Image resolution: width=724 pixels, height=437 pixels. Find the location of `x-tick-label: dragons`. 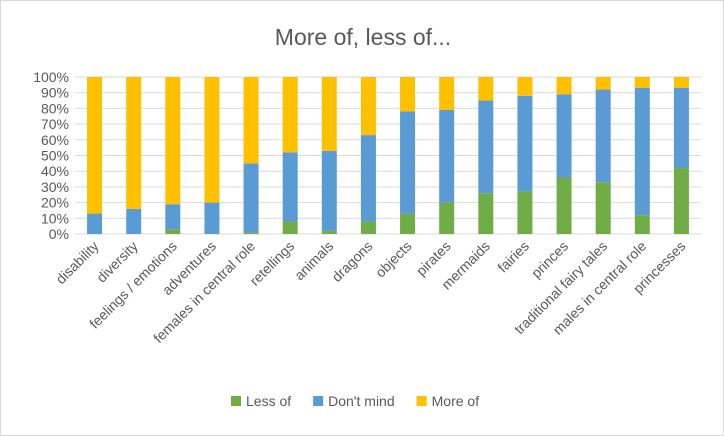

x-tick-label: dragons is located at coordinates (351, 261).